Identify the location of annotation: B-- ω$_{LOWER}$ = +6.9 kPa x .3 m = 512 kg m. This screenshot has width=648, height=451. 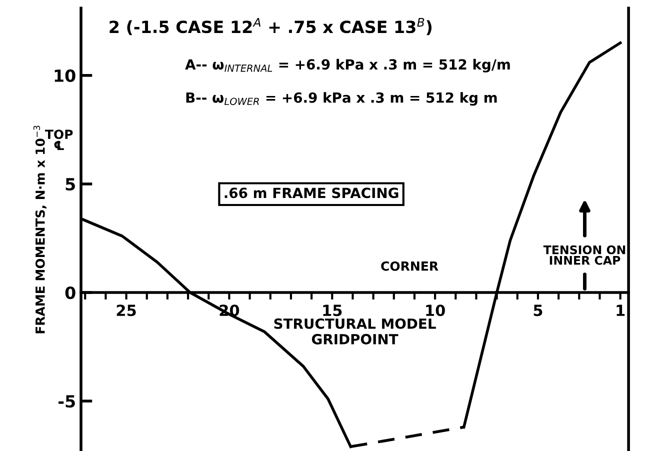
(341, 99).